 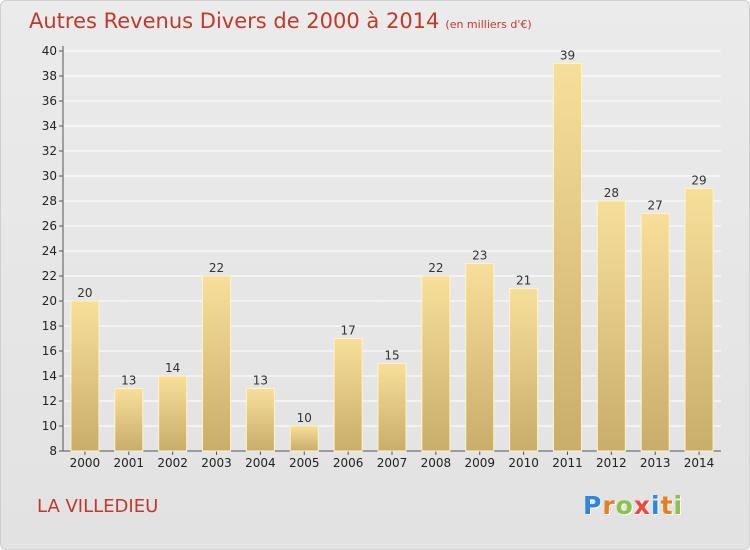 I want to click on y-tick-label: 28, so click(x=49, y=201).